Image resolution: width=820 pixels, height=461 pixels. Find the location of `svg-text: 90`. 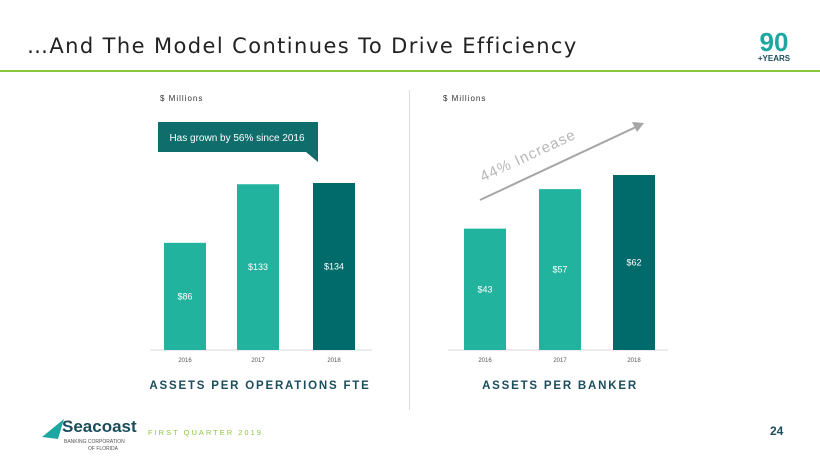

svg-text: 90 is located at coordinates (774, 42).